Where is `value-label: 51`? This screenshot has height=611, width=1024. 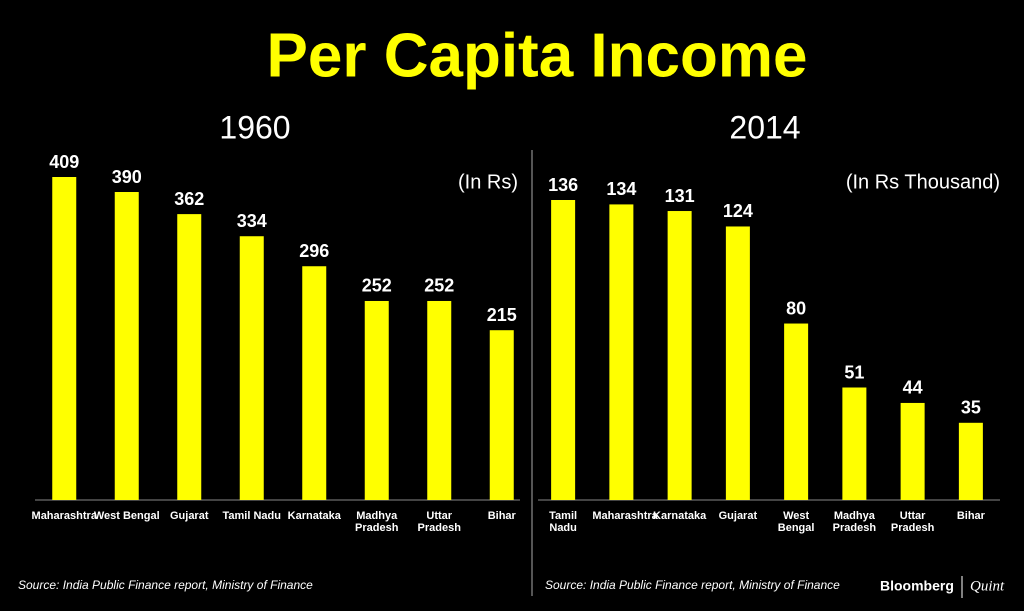 value-label: 51 is located at coordinates (854, 372).